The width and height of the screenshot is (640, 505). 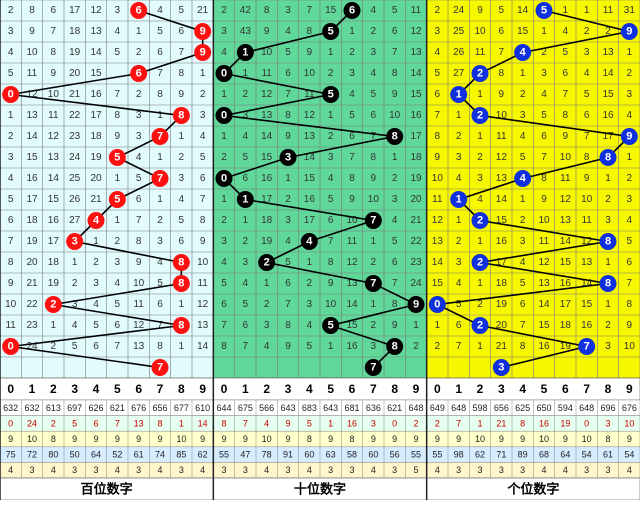 I want to click on stat-value: 61, so click(x=139, y=455).